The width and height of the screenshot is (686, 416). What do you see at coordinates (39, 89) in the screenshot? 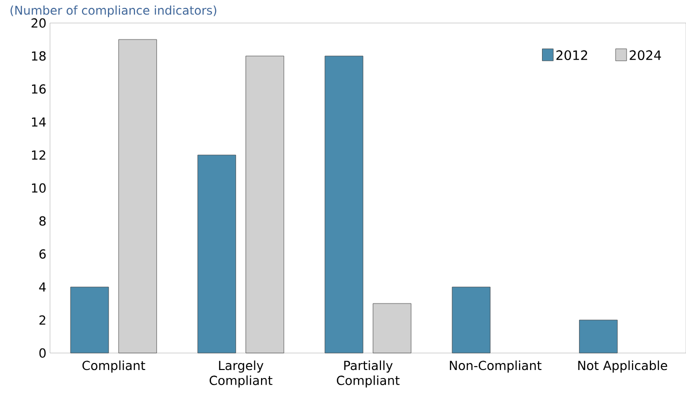
I see `y-tick-label: 16` at bounding box center [39, 89].